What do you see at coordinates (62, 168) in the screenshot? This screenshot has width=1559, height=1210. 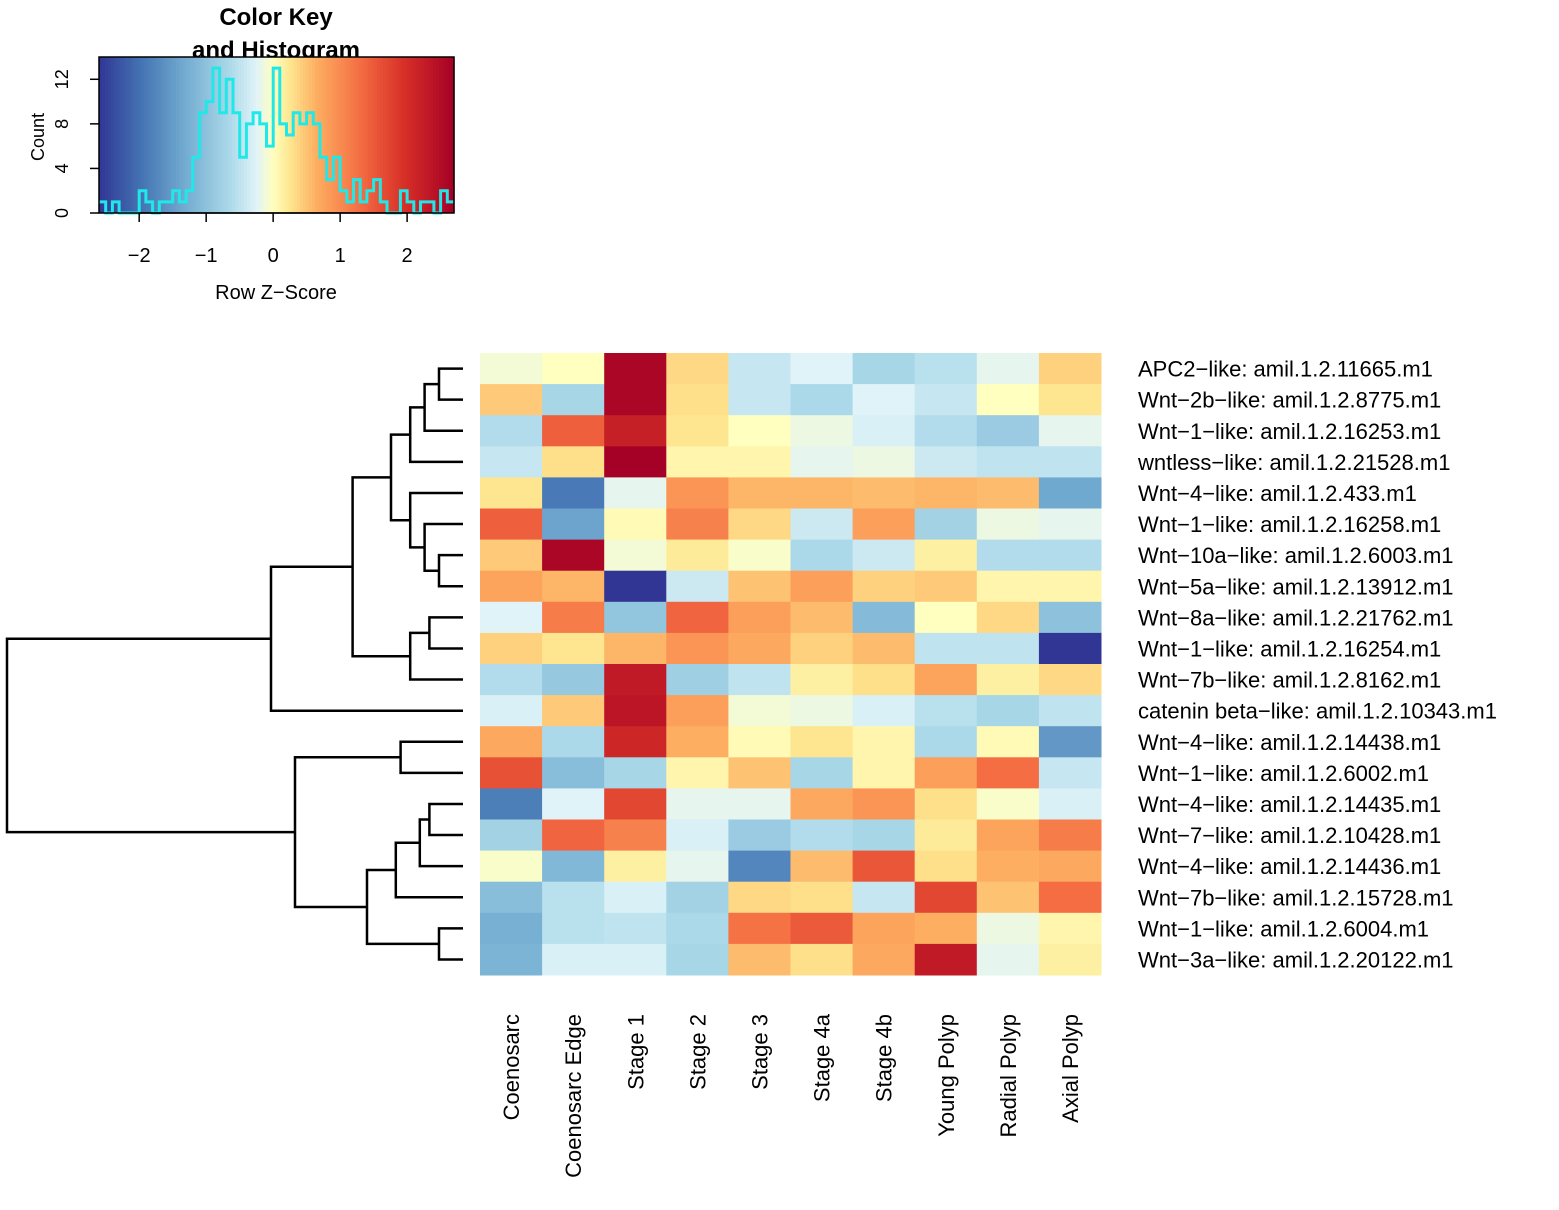 I see `key-y-tick-label: 4` at bounding box center [62, 168].